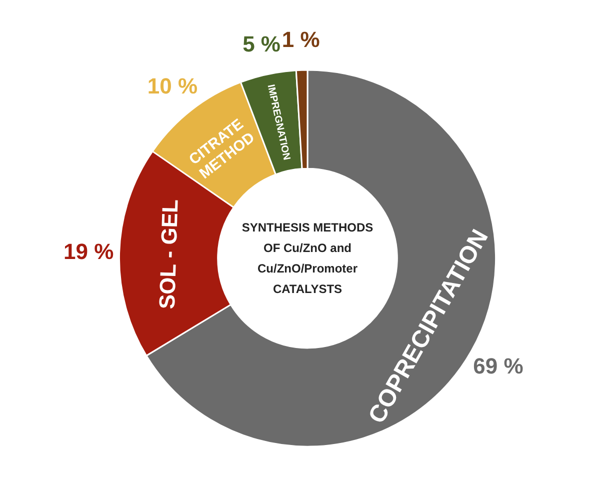  What do you see at coordinates (89, 251) in the screenshot?
I see `data-label: 19 %` at bounding box center [89, 251].